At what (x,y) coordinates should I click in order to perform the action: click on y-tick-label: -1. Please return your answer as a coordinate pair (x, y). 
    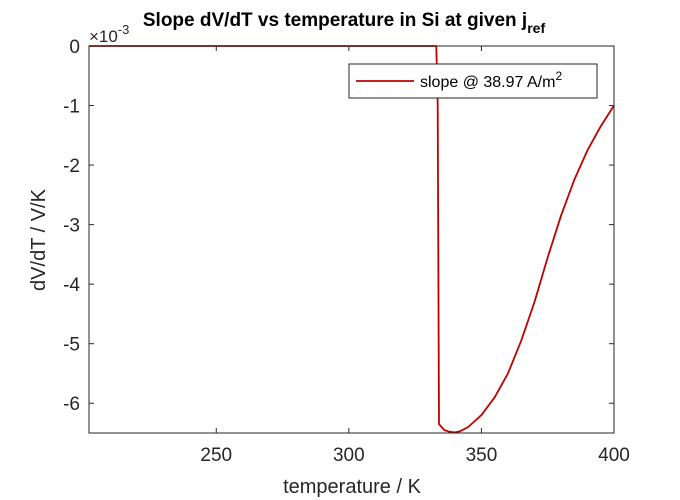
    Looking at the image, I should click on (71, 107).